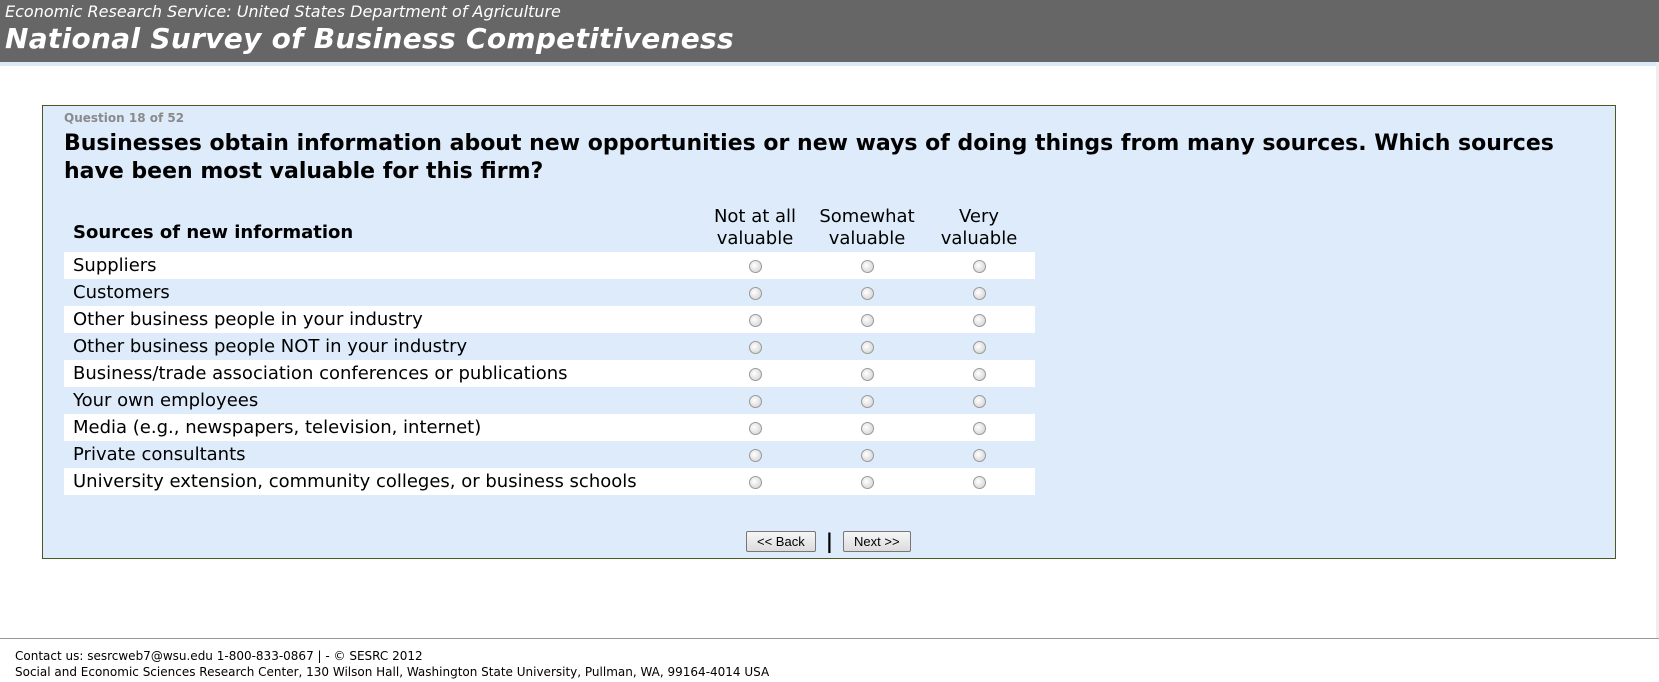 The height and width of the screenshot is (682, 1659). I want to click on table-row: Your own employees, so click(549, 400).